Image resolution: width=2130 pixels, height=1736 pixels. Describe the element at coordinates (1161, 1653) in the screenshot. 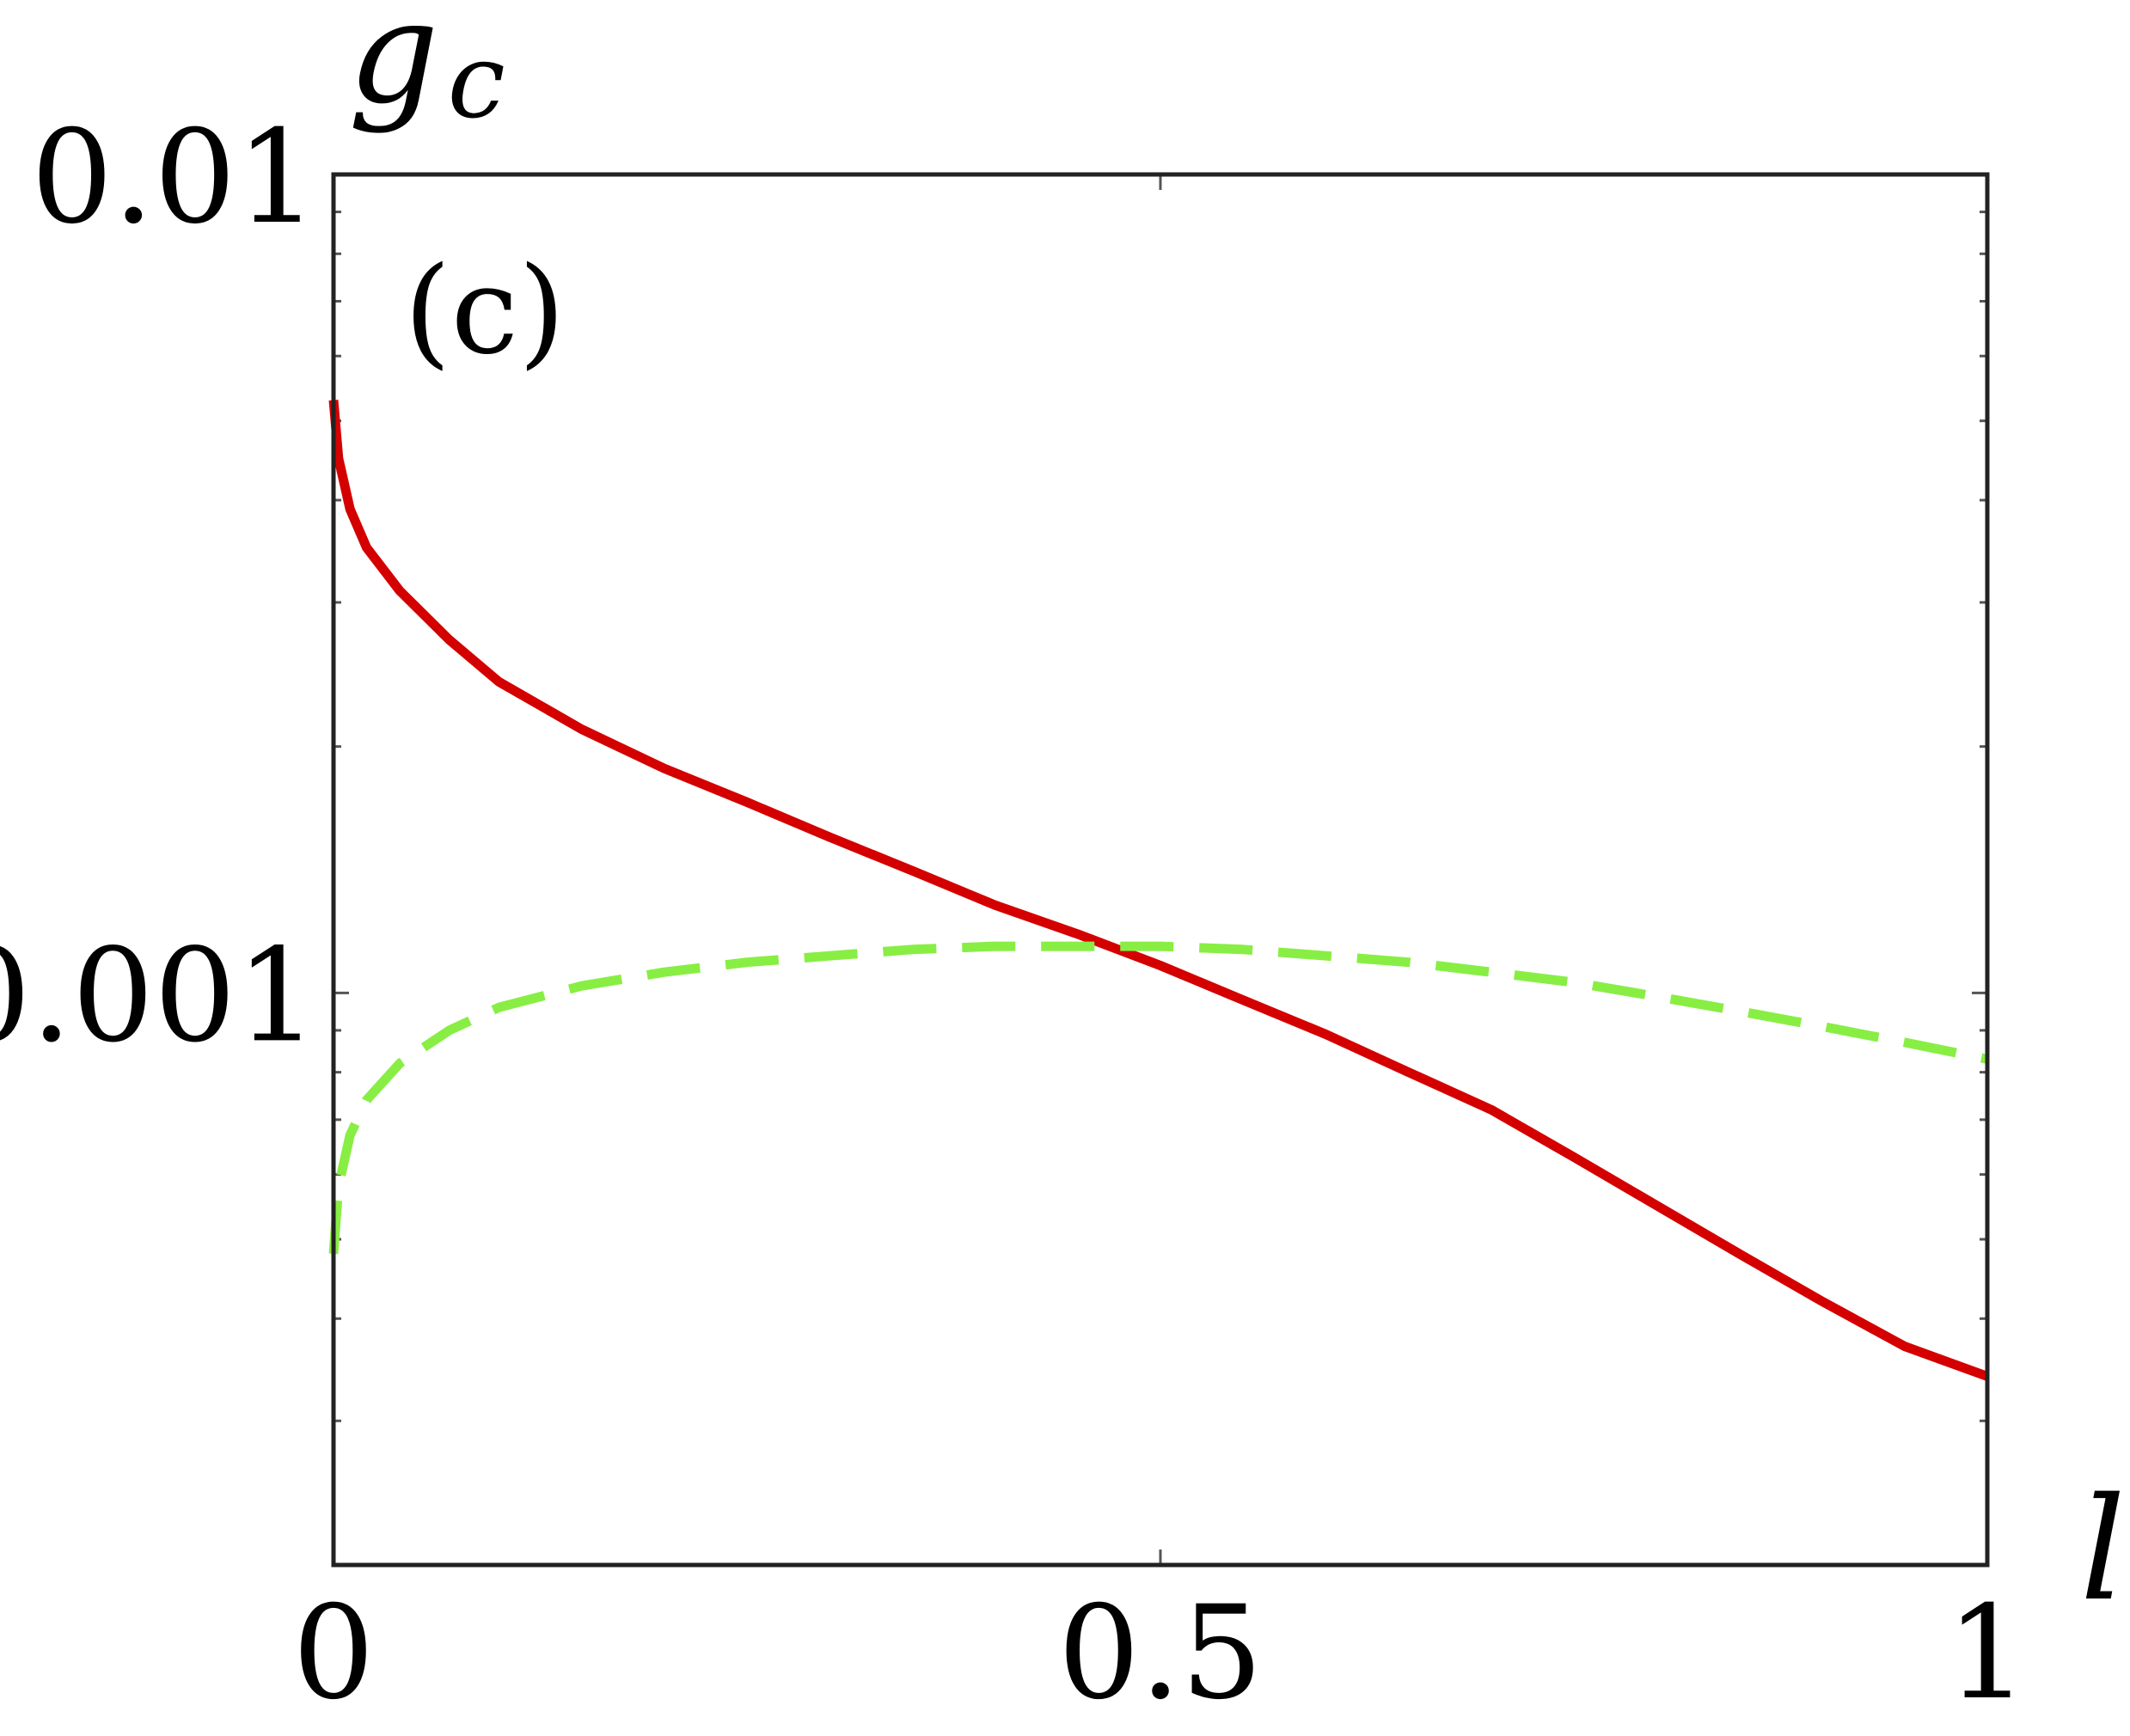

I see `x-tick-label: 0.5` at that location.